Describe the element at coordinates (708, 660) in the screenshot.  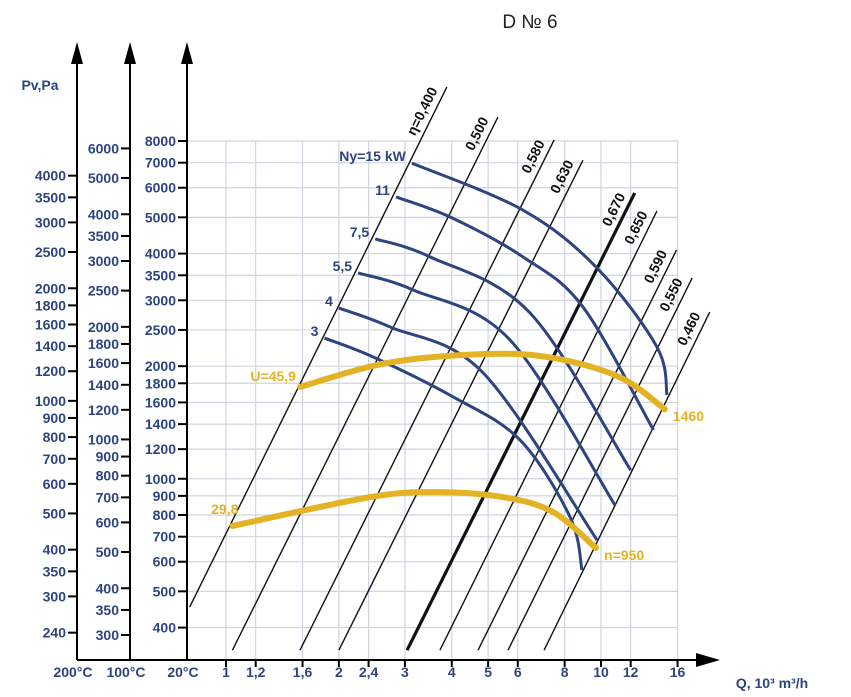
I see `axis-arrow-right` at that location.